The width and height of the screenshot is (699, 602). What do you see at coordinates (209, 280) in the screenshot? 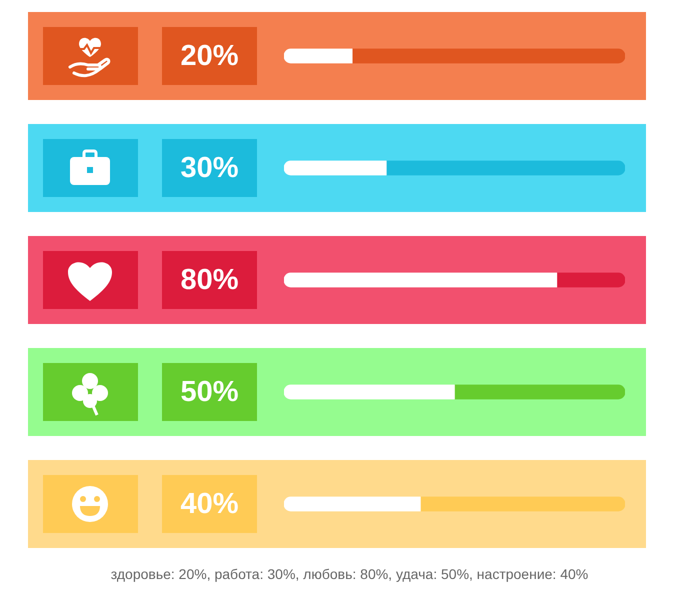
I see `data-label: 80%` at bounding box center [209, 280].